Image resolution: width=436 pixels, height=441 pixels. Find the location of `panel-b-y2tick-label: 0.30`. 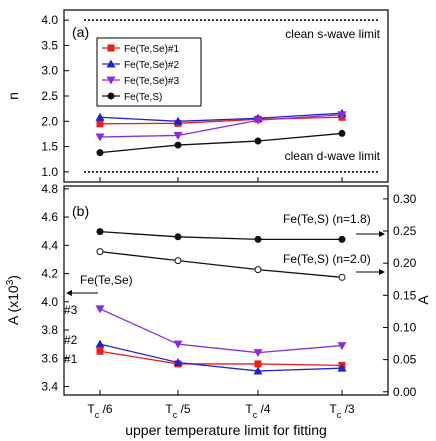

panel-b-y2tick-label: 0.30 is located at coordinates (405, 199).